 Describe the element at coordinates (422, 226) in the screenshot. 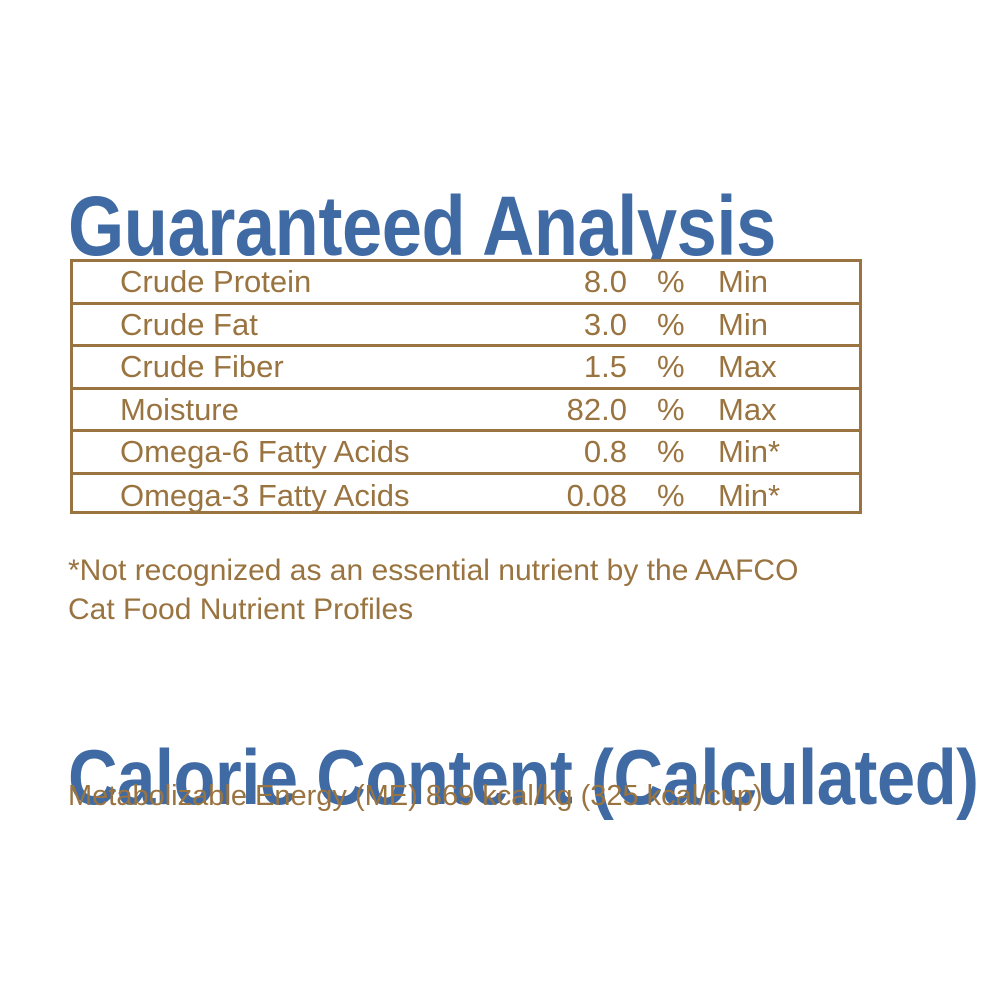

I see `guaranteed-analysis-heading: Guaranteed Analysis` at that location.